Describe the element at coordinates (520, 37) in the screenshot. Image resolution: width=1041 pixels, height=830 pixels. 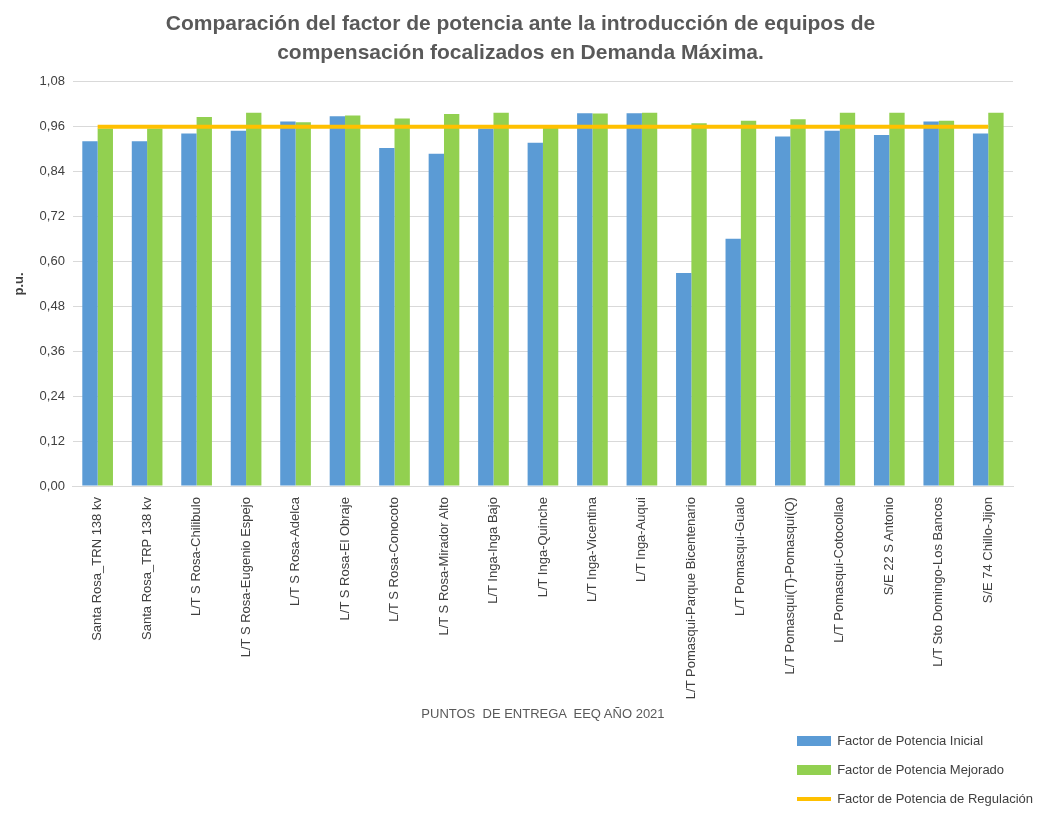
I see `chart-title: Comparación del factor de potencia ante la introducción de equipos de compensación focalizados en Demanda Máxima.` at that location.